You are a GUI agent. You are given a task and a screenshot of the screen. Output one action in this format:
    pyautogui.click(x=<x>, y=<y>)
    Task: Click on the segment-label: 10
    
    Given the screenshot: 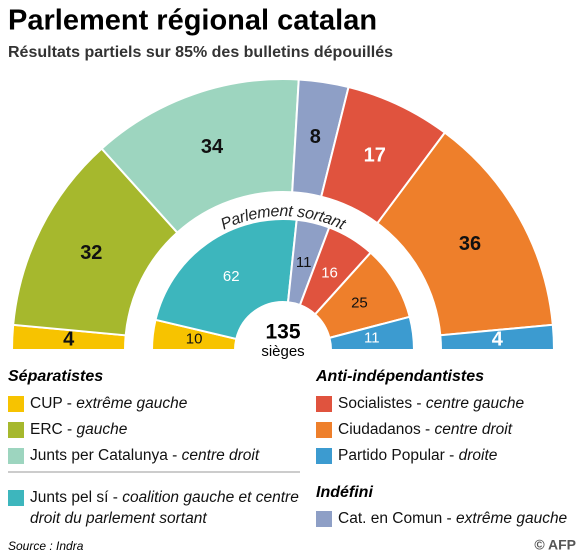 What is the action you would take?
    pyautogui.click(x=194, y=339)
    